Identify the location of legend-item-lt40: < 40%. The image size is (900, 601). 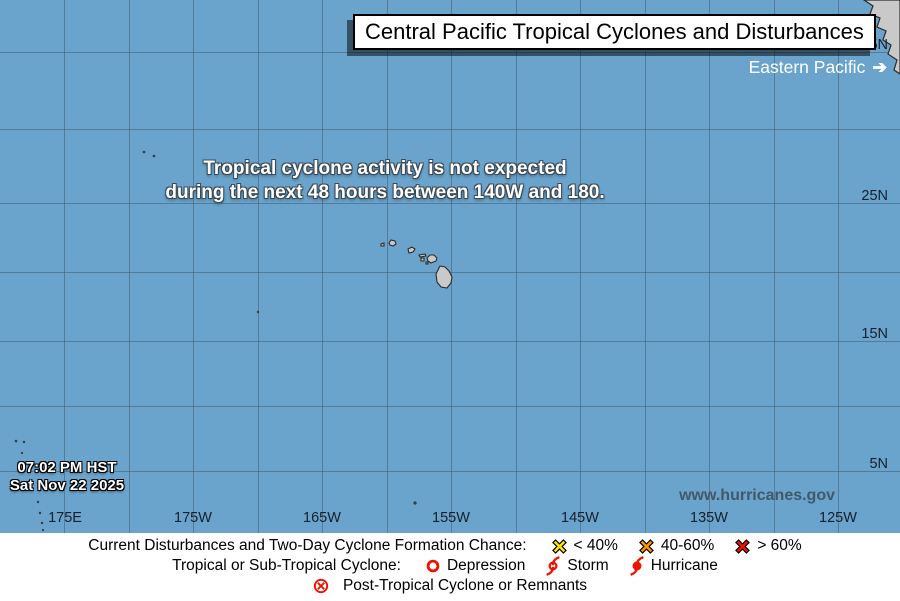
(584, 546).